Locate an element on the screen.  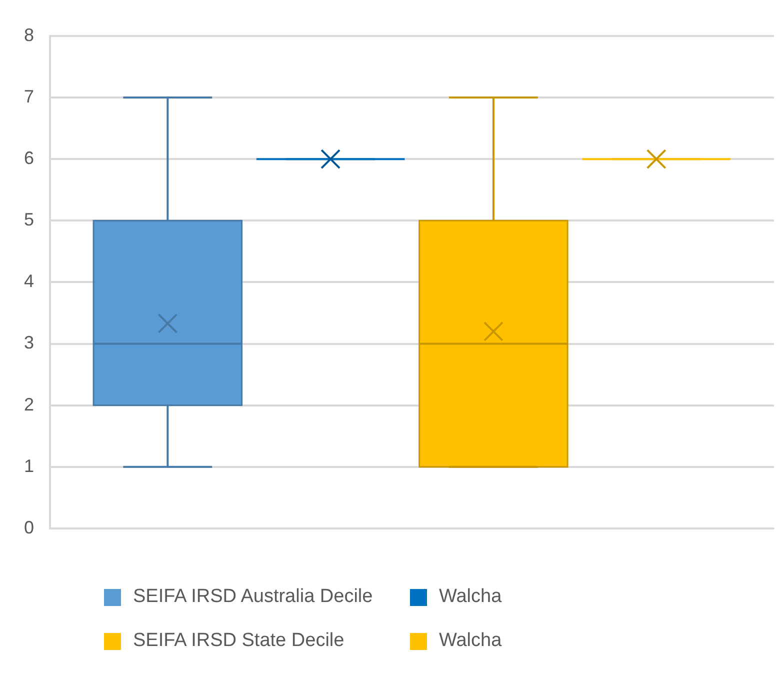
legend-label: SEIFA IRSD Australia Decile is located at coordinates (253, 597).